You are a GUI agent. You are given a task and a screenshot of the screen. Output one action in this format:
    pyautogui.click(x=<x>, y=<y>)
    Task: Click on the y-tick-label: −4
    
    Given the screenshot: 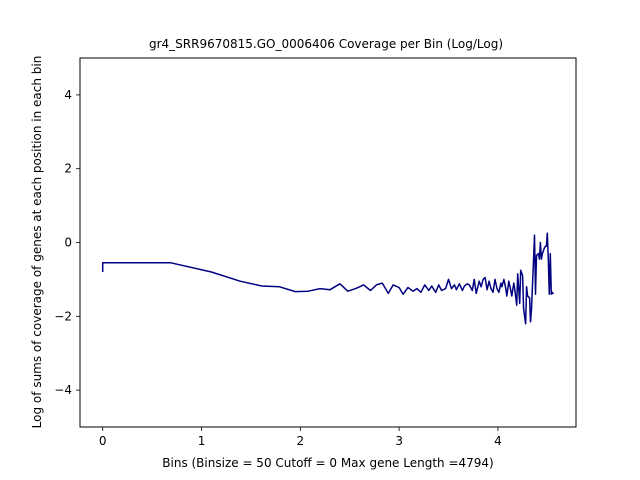 What is the action you would take?
    pyautogui.click(x=63, y=390)
    